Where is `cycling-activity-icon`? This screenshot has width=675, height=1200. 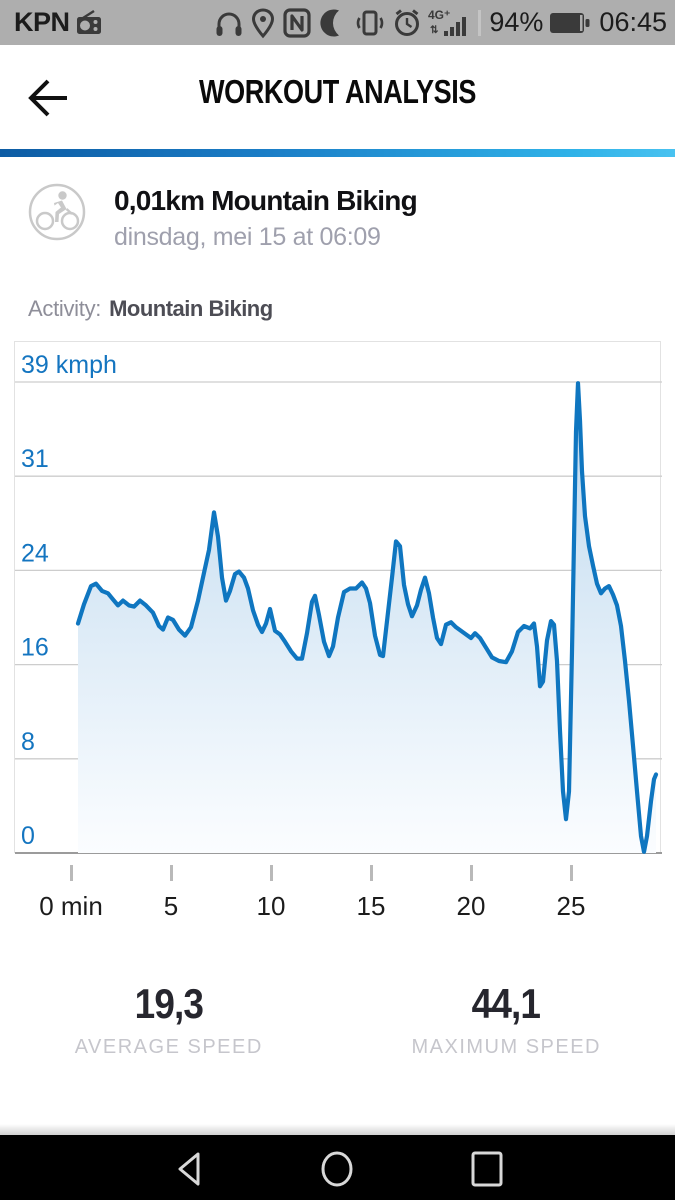 cycling-activity-icon is located at coordinates (57, 212).